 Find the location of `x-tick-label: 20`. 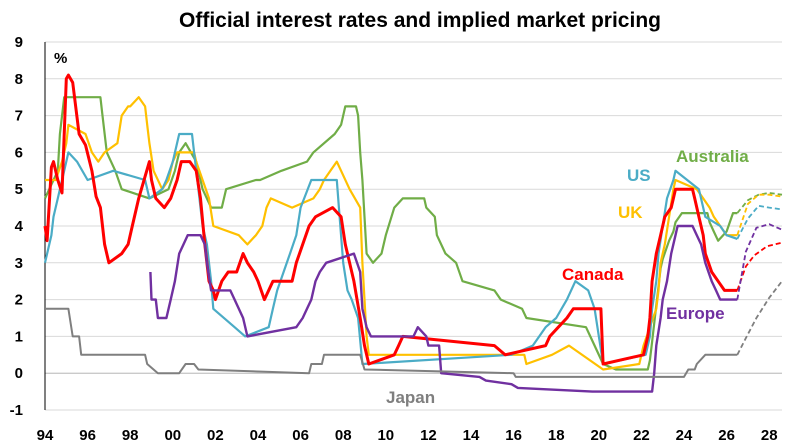

x-tick-label: 20 is located at coordinates (598, 435).